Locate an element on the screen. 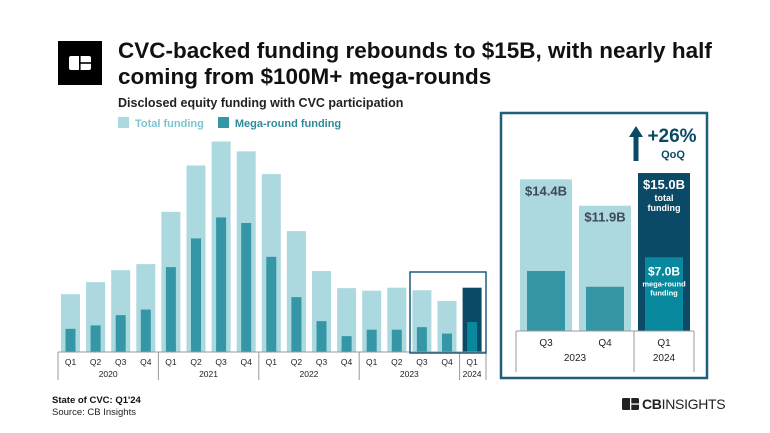 This screenshot has width=770, height=433. highlight-box is located at coordinates (448, 312).